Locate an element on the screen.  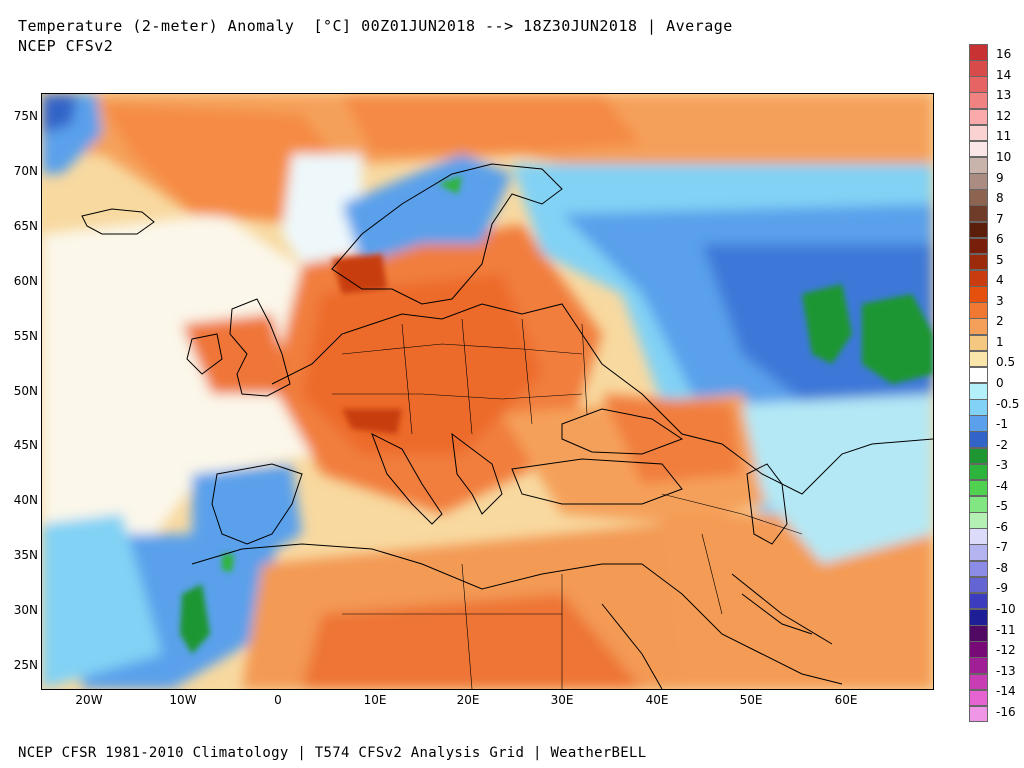
colorbar-label: 5 is located at coordinates (1000, 259).